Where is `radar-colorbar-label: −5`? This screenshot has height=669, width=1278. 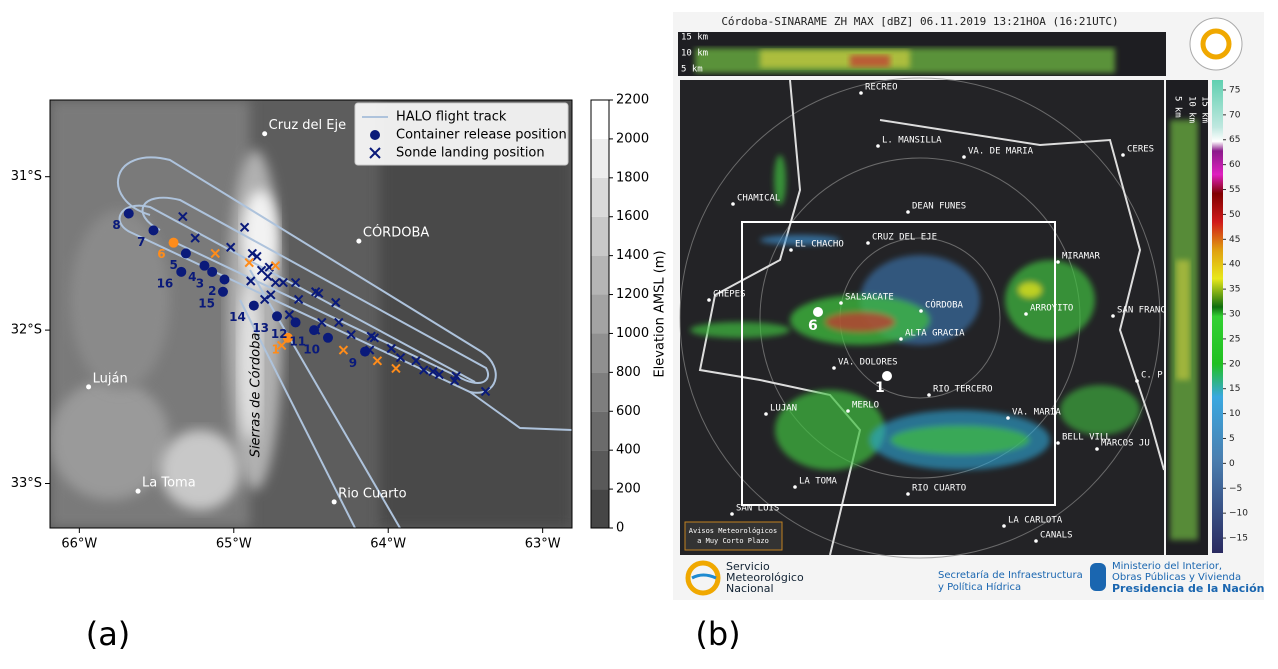 radar-colorbar-label: −5 is located at coordinates (1235, 489).